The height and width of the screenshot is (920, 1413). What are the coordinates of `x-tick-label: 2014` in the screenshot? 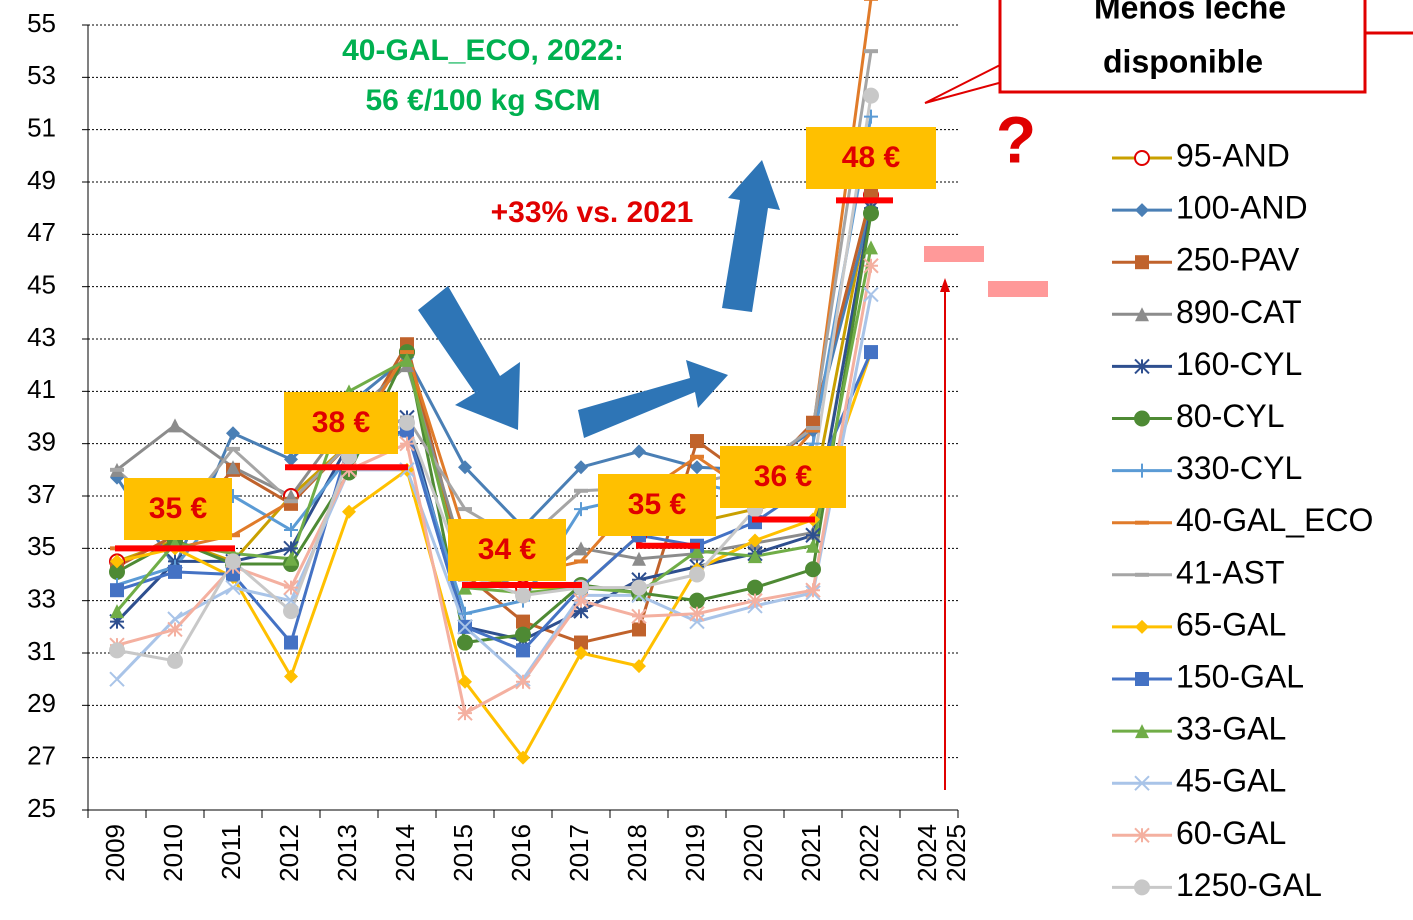 It's located at (405, 853).